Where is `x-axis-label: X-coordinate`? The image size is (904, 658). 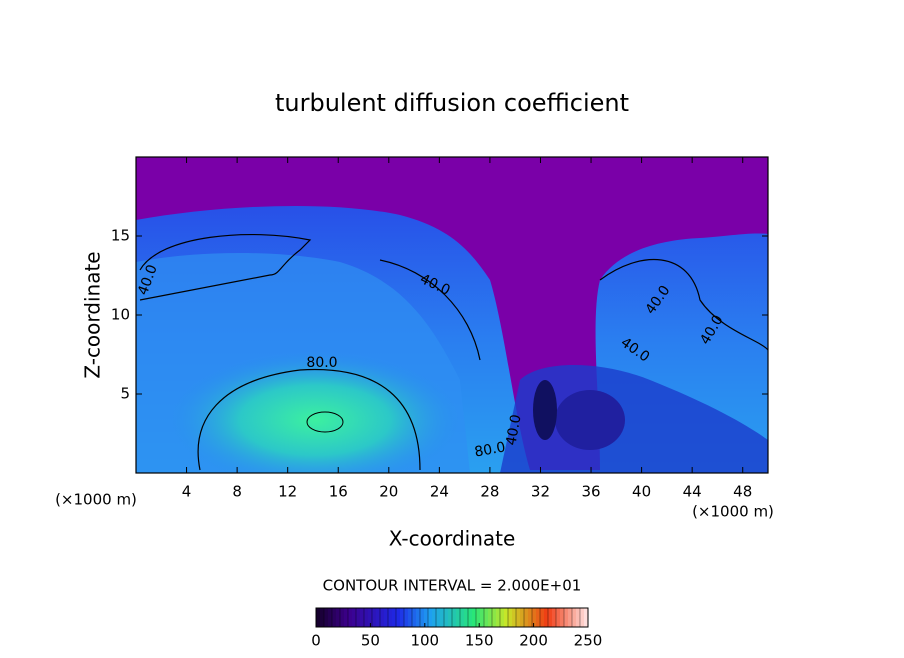 x-axis-label: X-coordinate is located at coordinates (452, 539).